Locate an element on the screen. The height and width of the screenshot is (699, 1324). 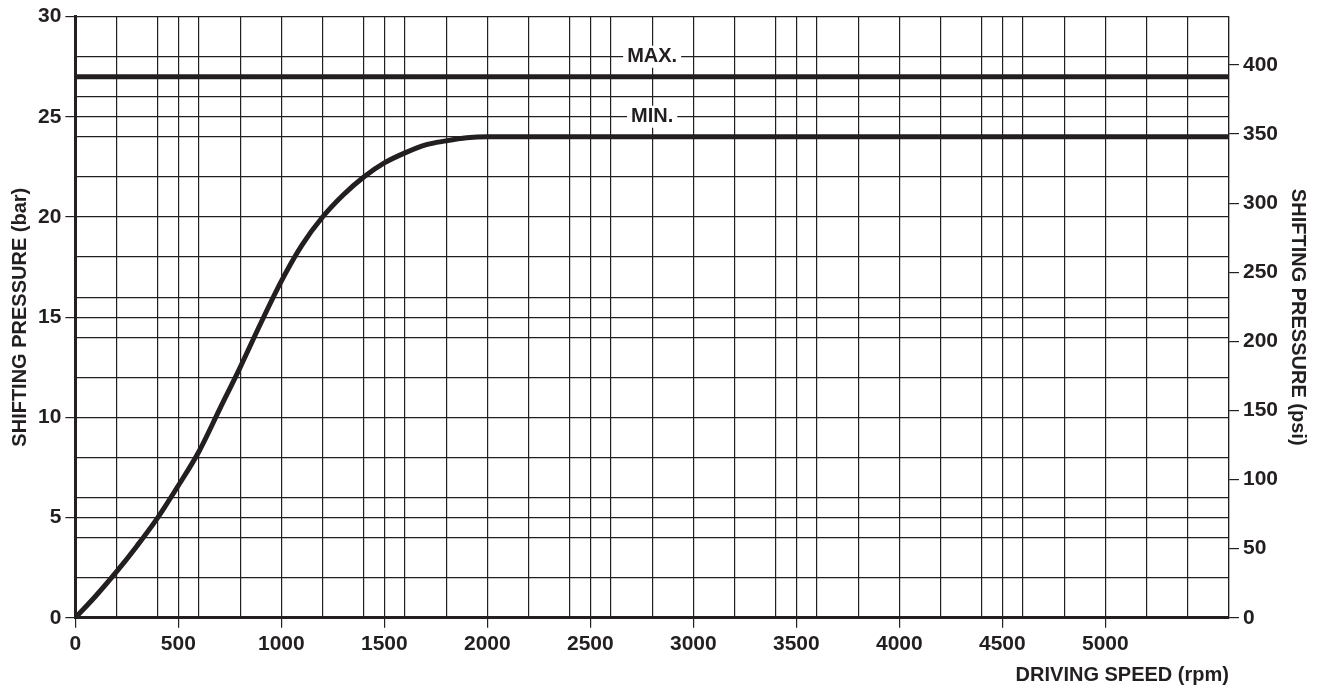
x-tick-label: 3000 is located at coordinates (693, 643).